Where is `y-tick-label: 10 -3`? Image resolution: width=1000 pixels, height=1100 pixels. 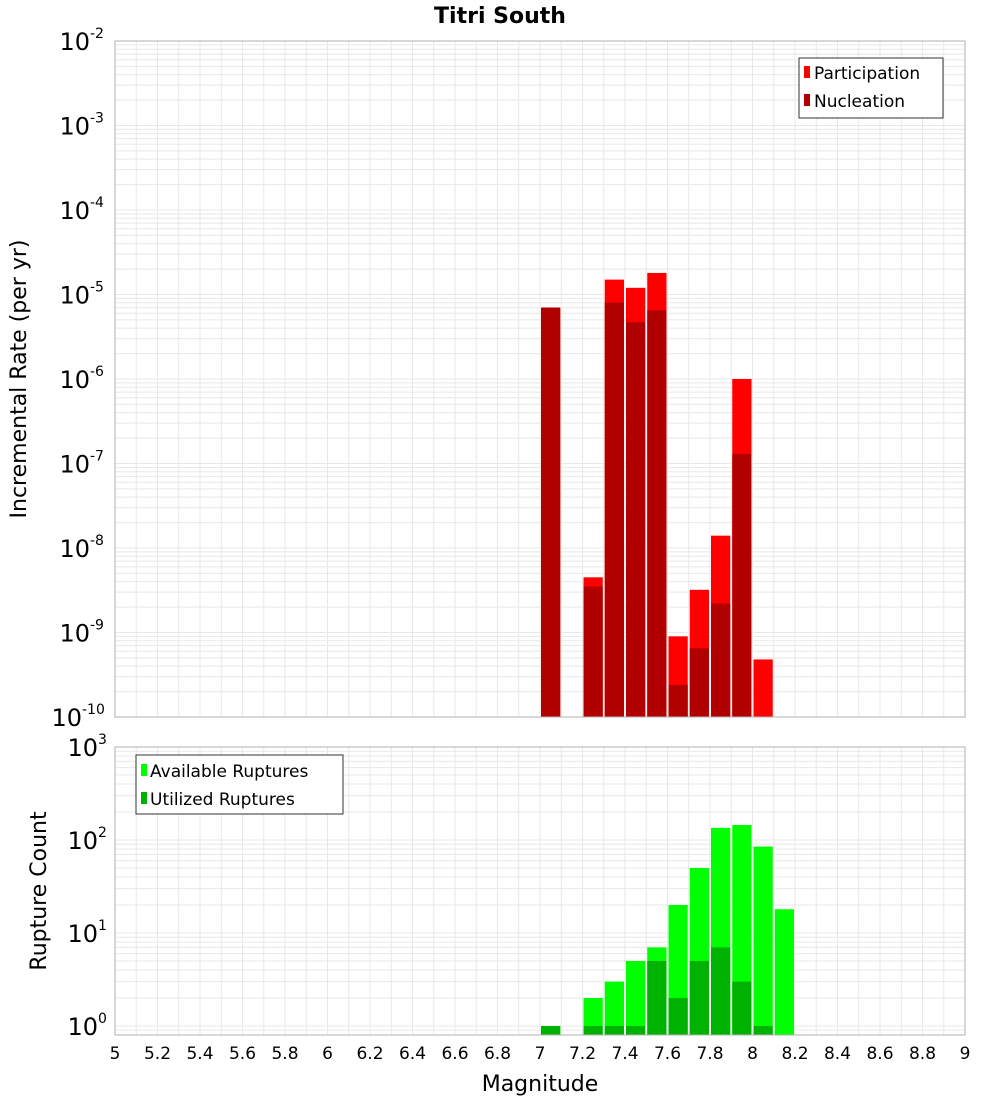 y-tick-label: 10 -3 is located at coordinates (81, 126).